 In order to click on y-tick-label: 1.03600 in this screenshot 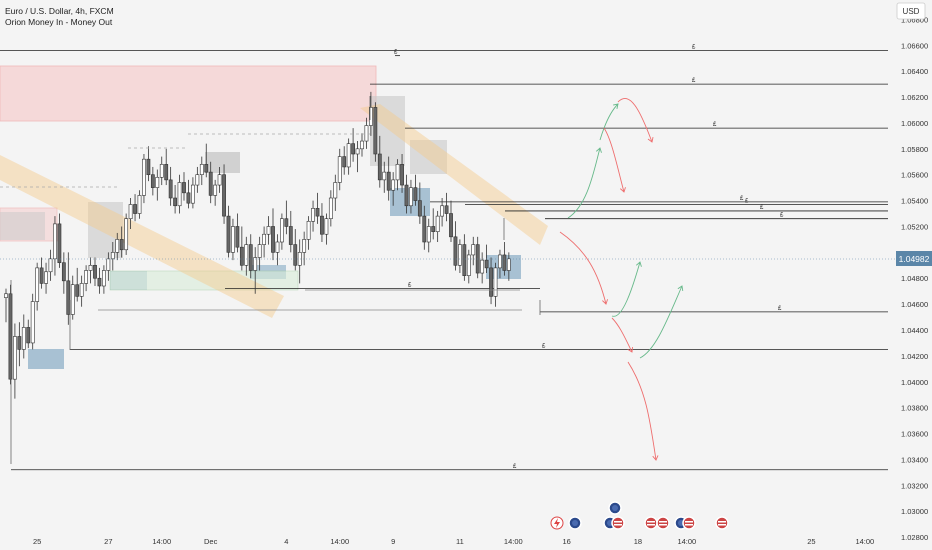, I will do `click(914, 434)`.